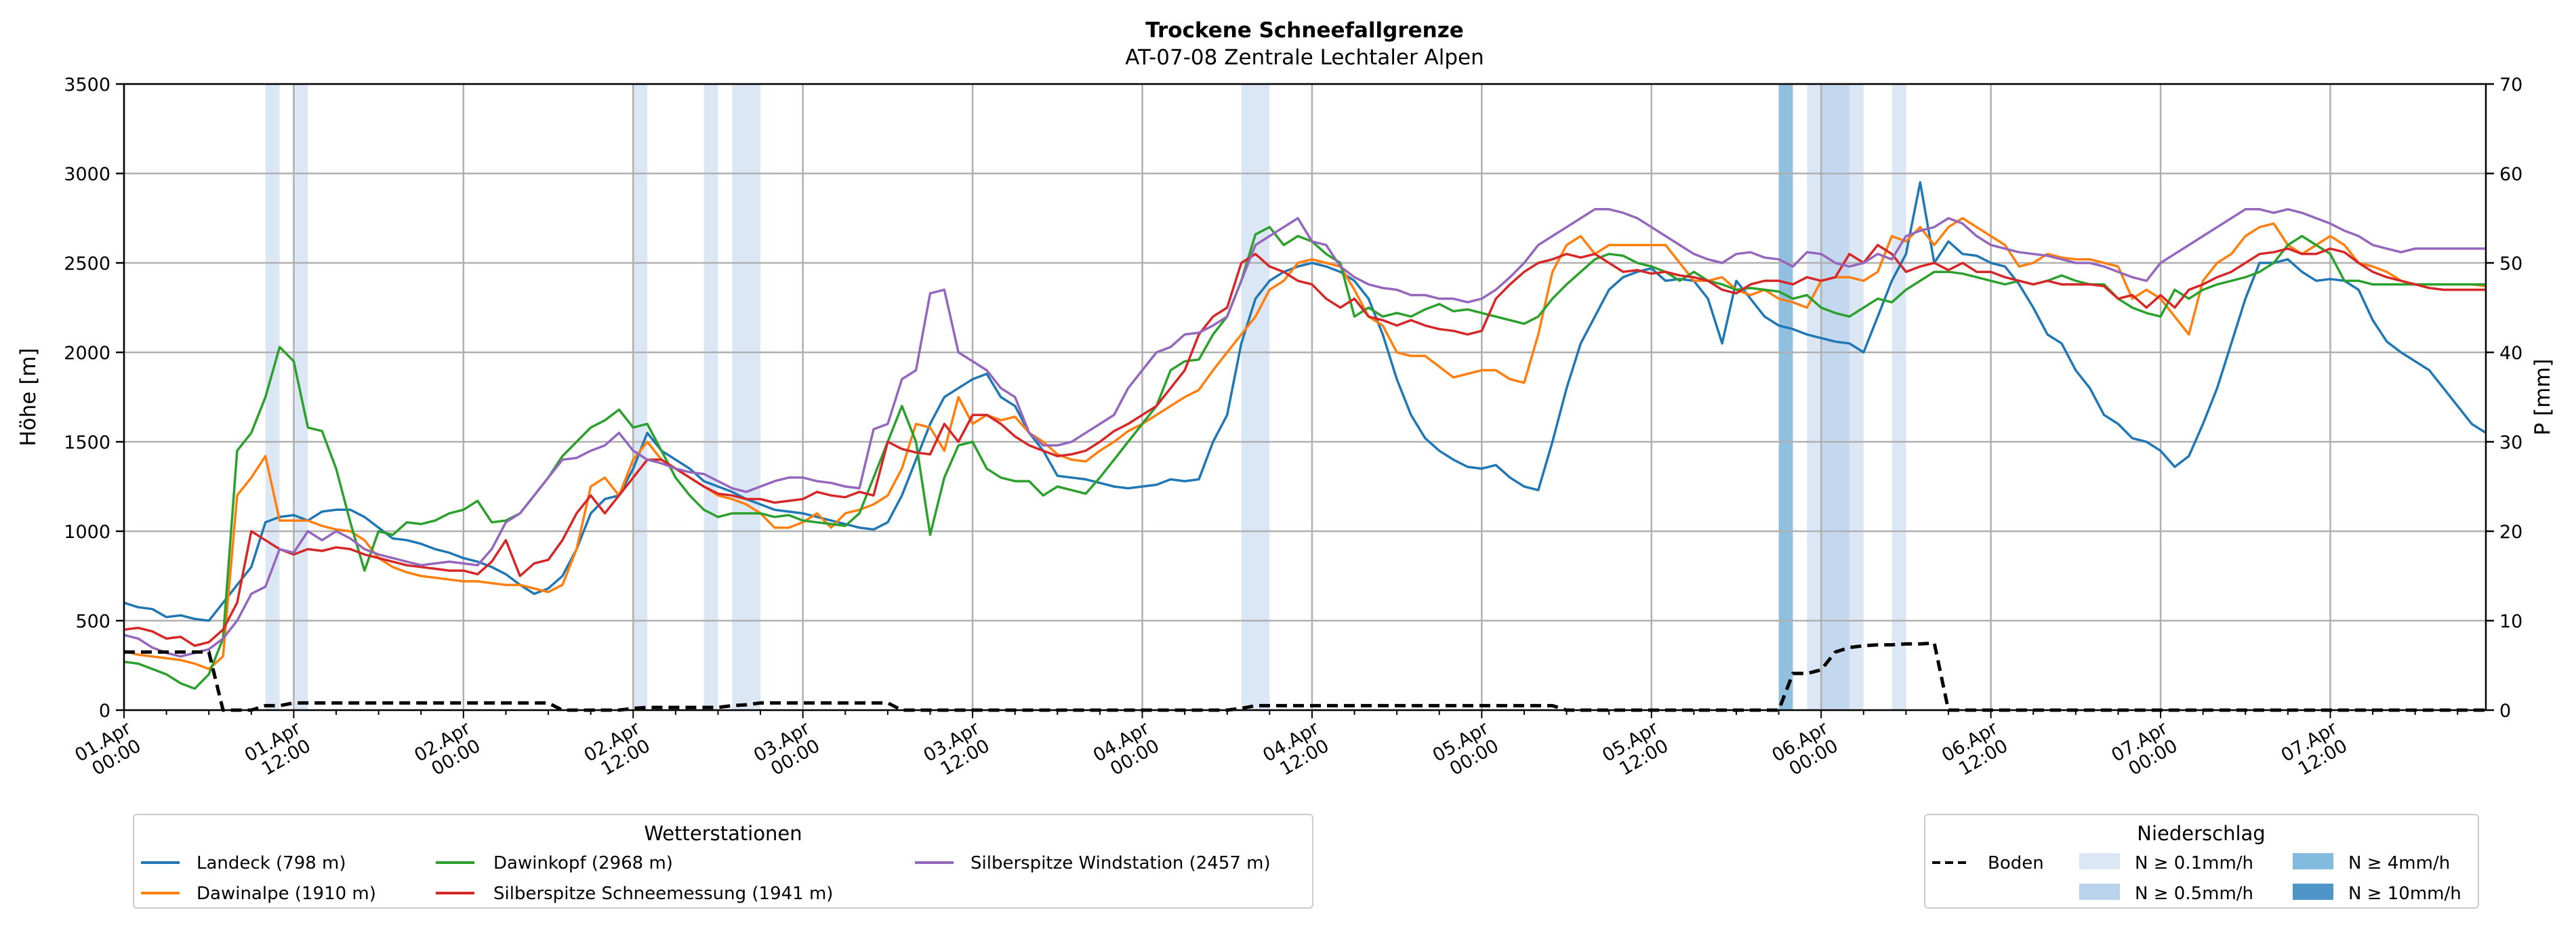 Image resolution: width=2576 pixels, height=929 pixels. Describe the element at coordinates (2543, 396) in the screenshot. I see `y-axis-label-right: P [mm]` at that location.